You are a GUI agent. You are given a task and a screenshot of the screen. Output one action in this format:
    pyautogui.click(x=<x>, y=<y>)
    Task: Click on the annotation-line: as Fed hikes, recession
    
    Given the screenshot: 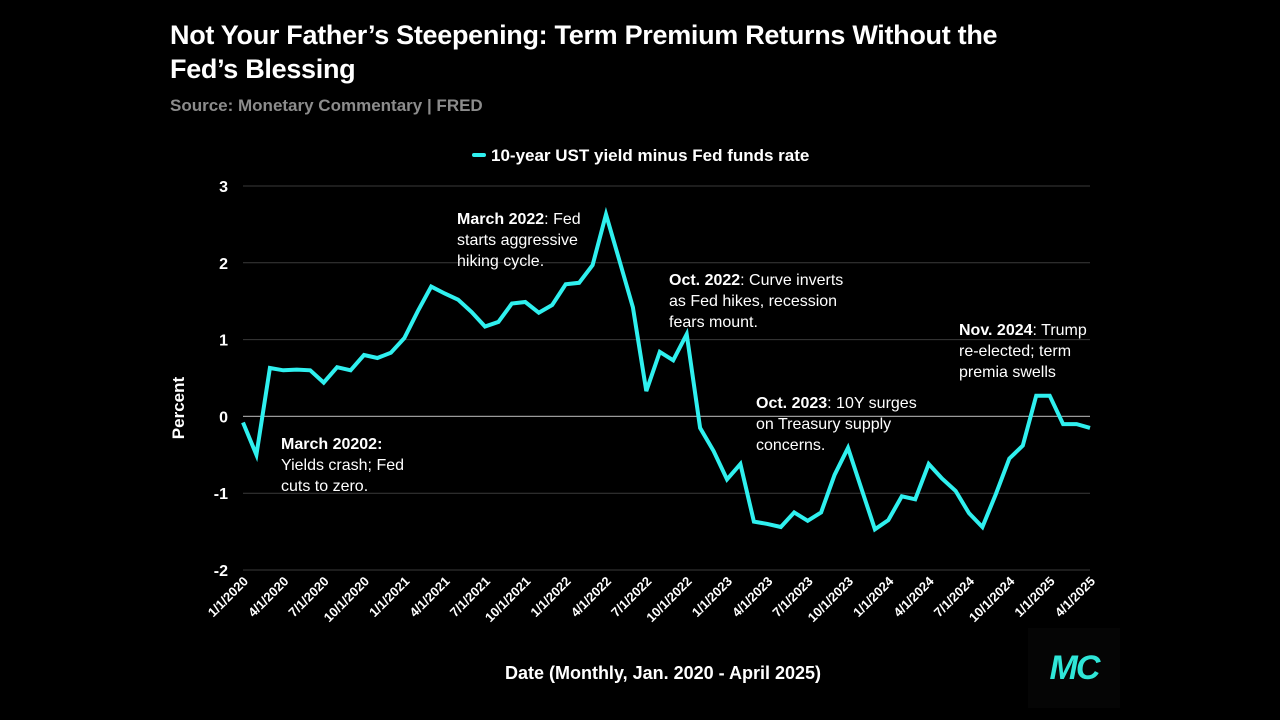 What is the action you would take?
    pyautogui.click(x=753, y=301)
    